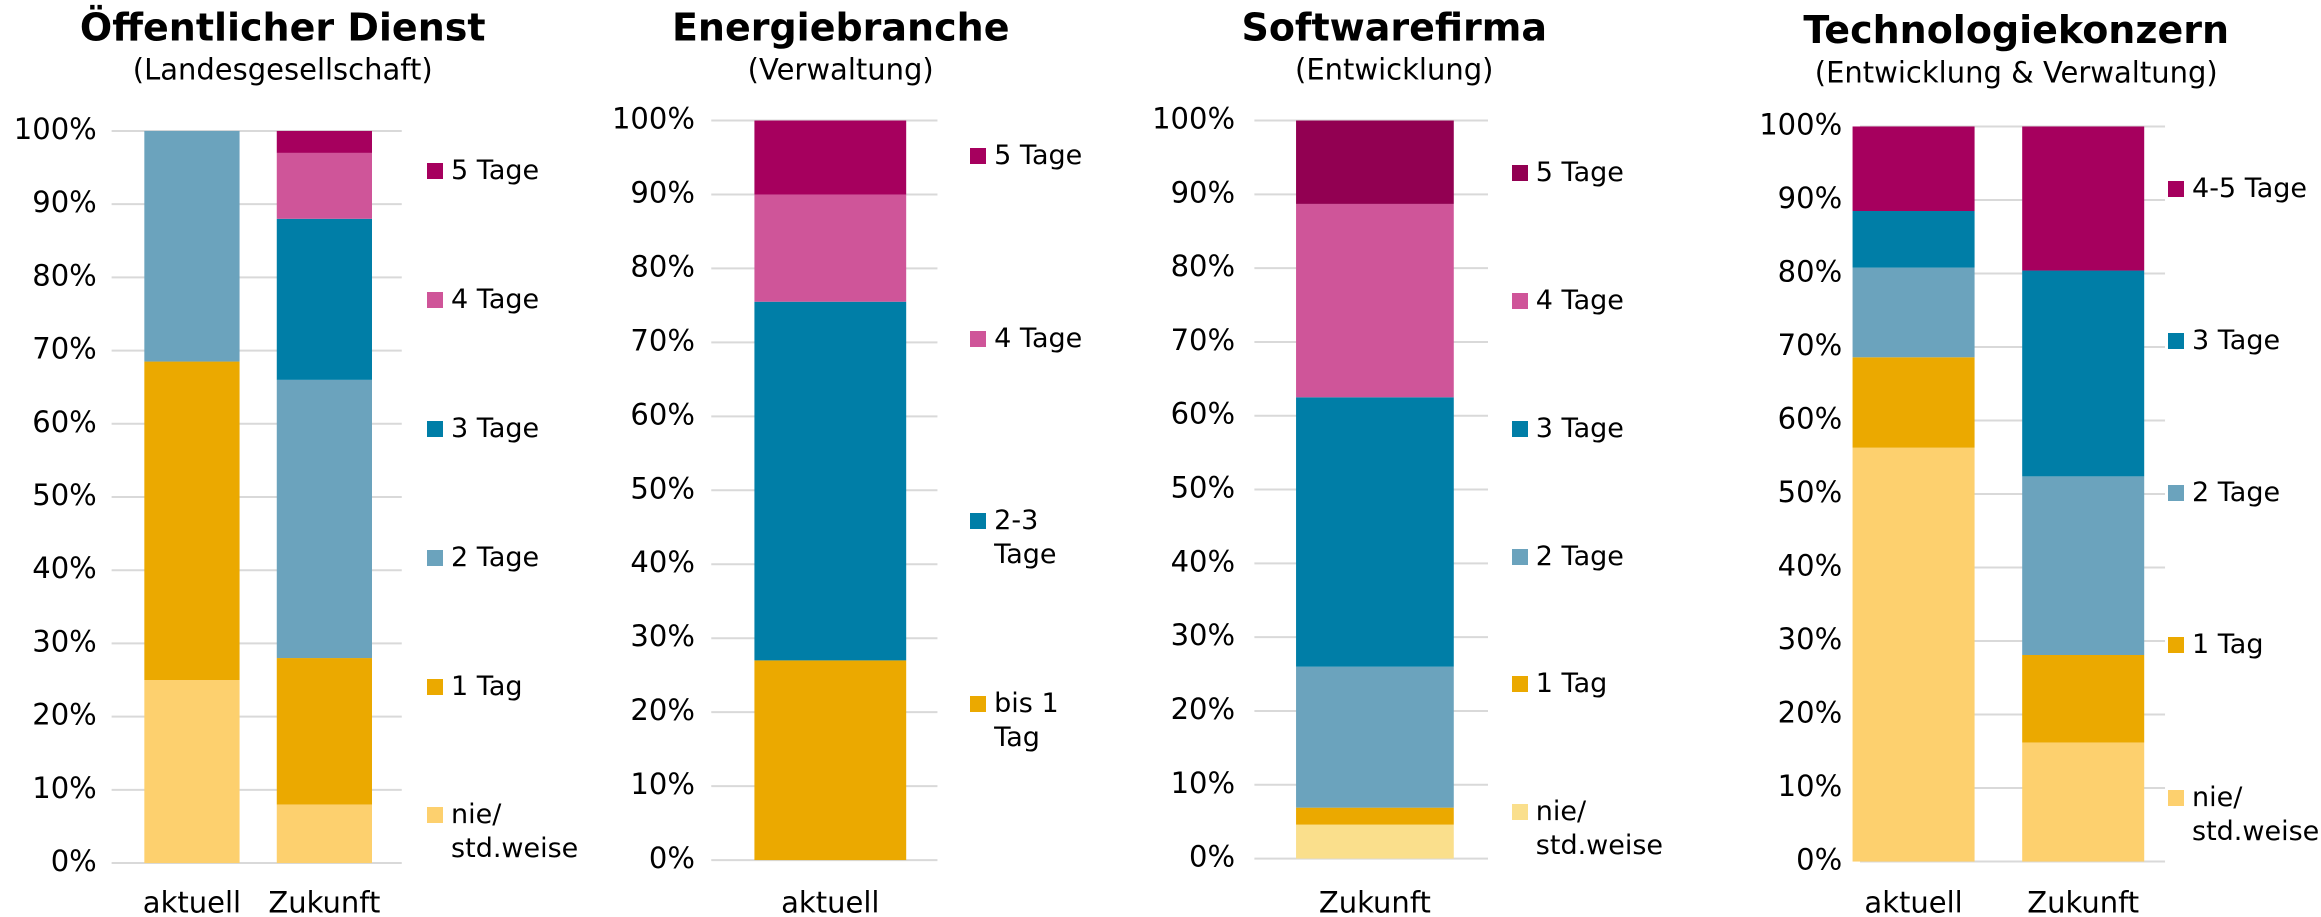 Image resolution: width=2321 pixels, height=917 pixels. What do you see at coordinates (841, 69) in the screenshot?
I see `chart-subtitle: (Verwaltung)` at bounding box center [841, 69].